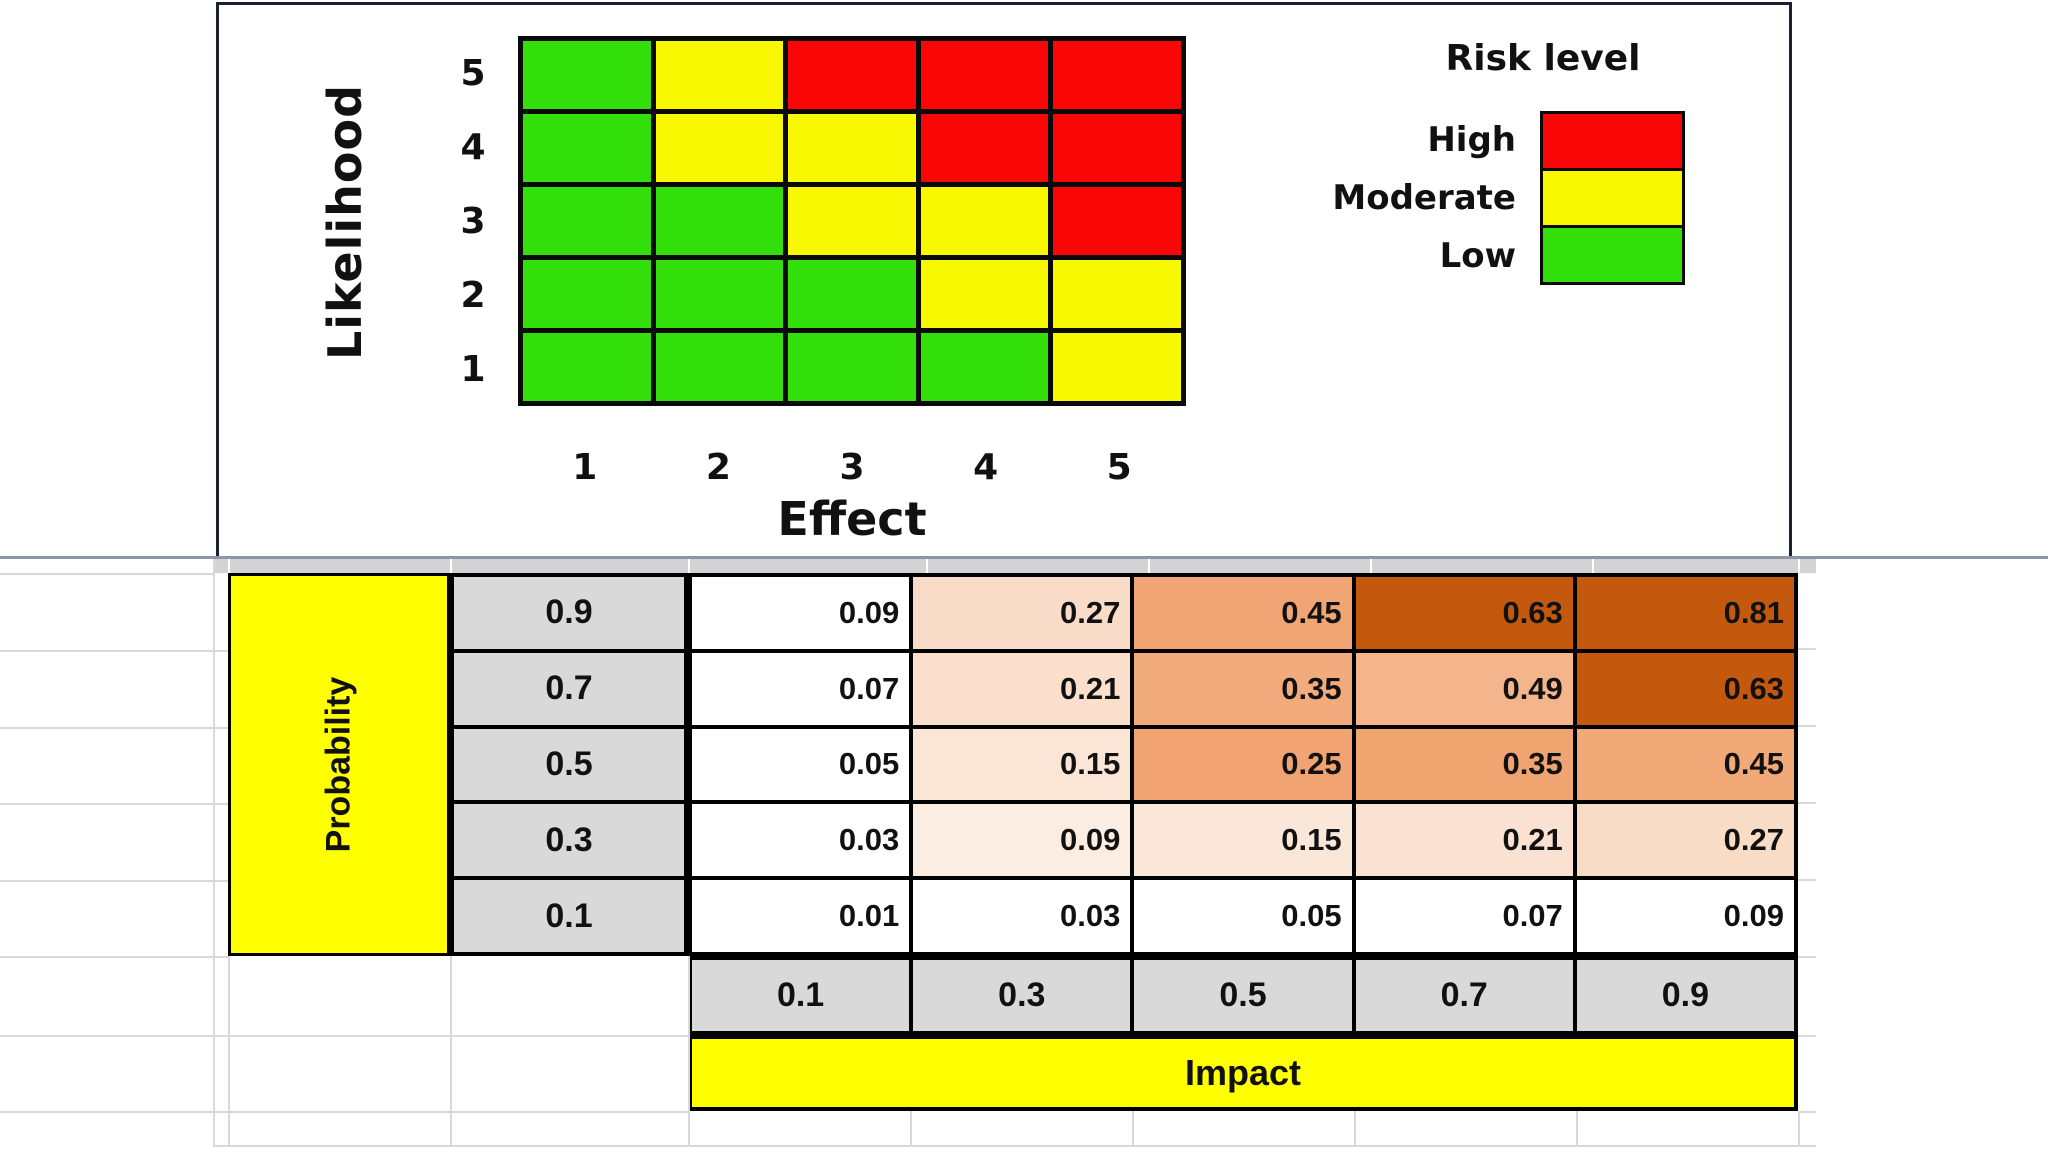 Image resolution: width=2048 pixels, height=1152 pixels. What do you see at coordinates (587, 294) in the screenshot?
I see `matrix-cell-likelihood2-effect1` at bounding box center [587, 294].